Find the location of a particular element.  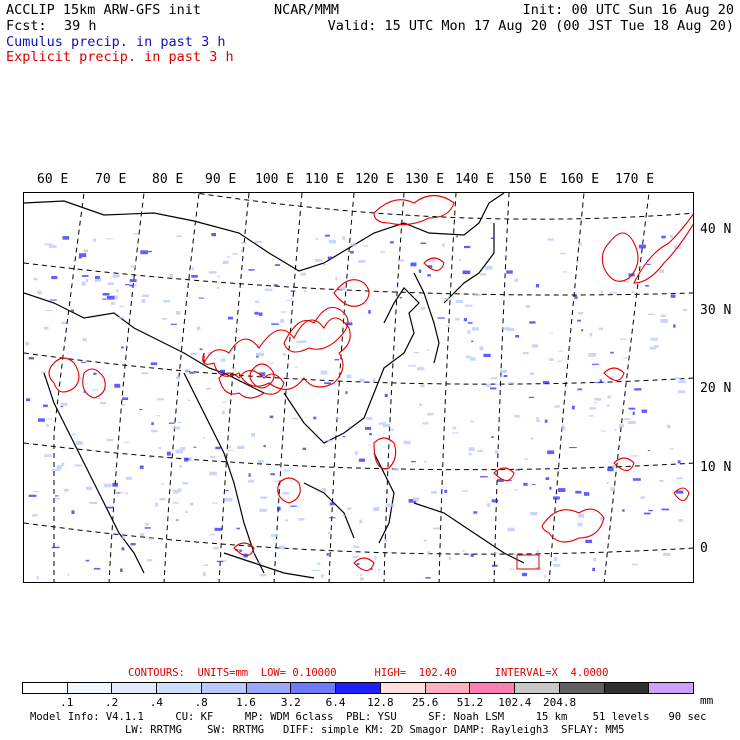

forecast-label: Fcst: is located at coordinates (26, 26).